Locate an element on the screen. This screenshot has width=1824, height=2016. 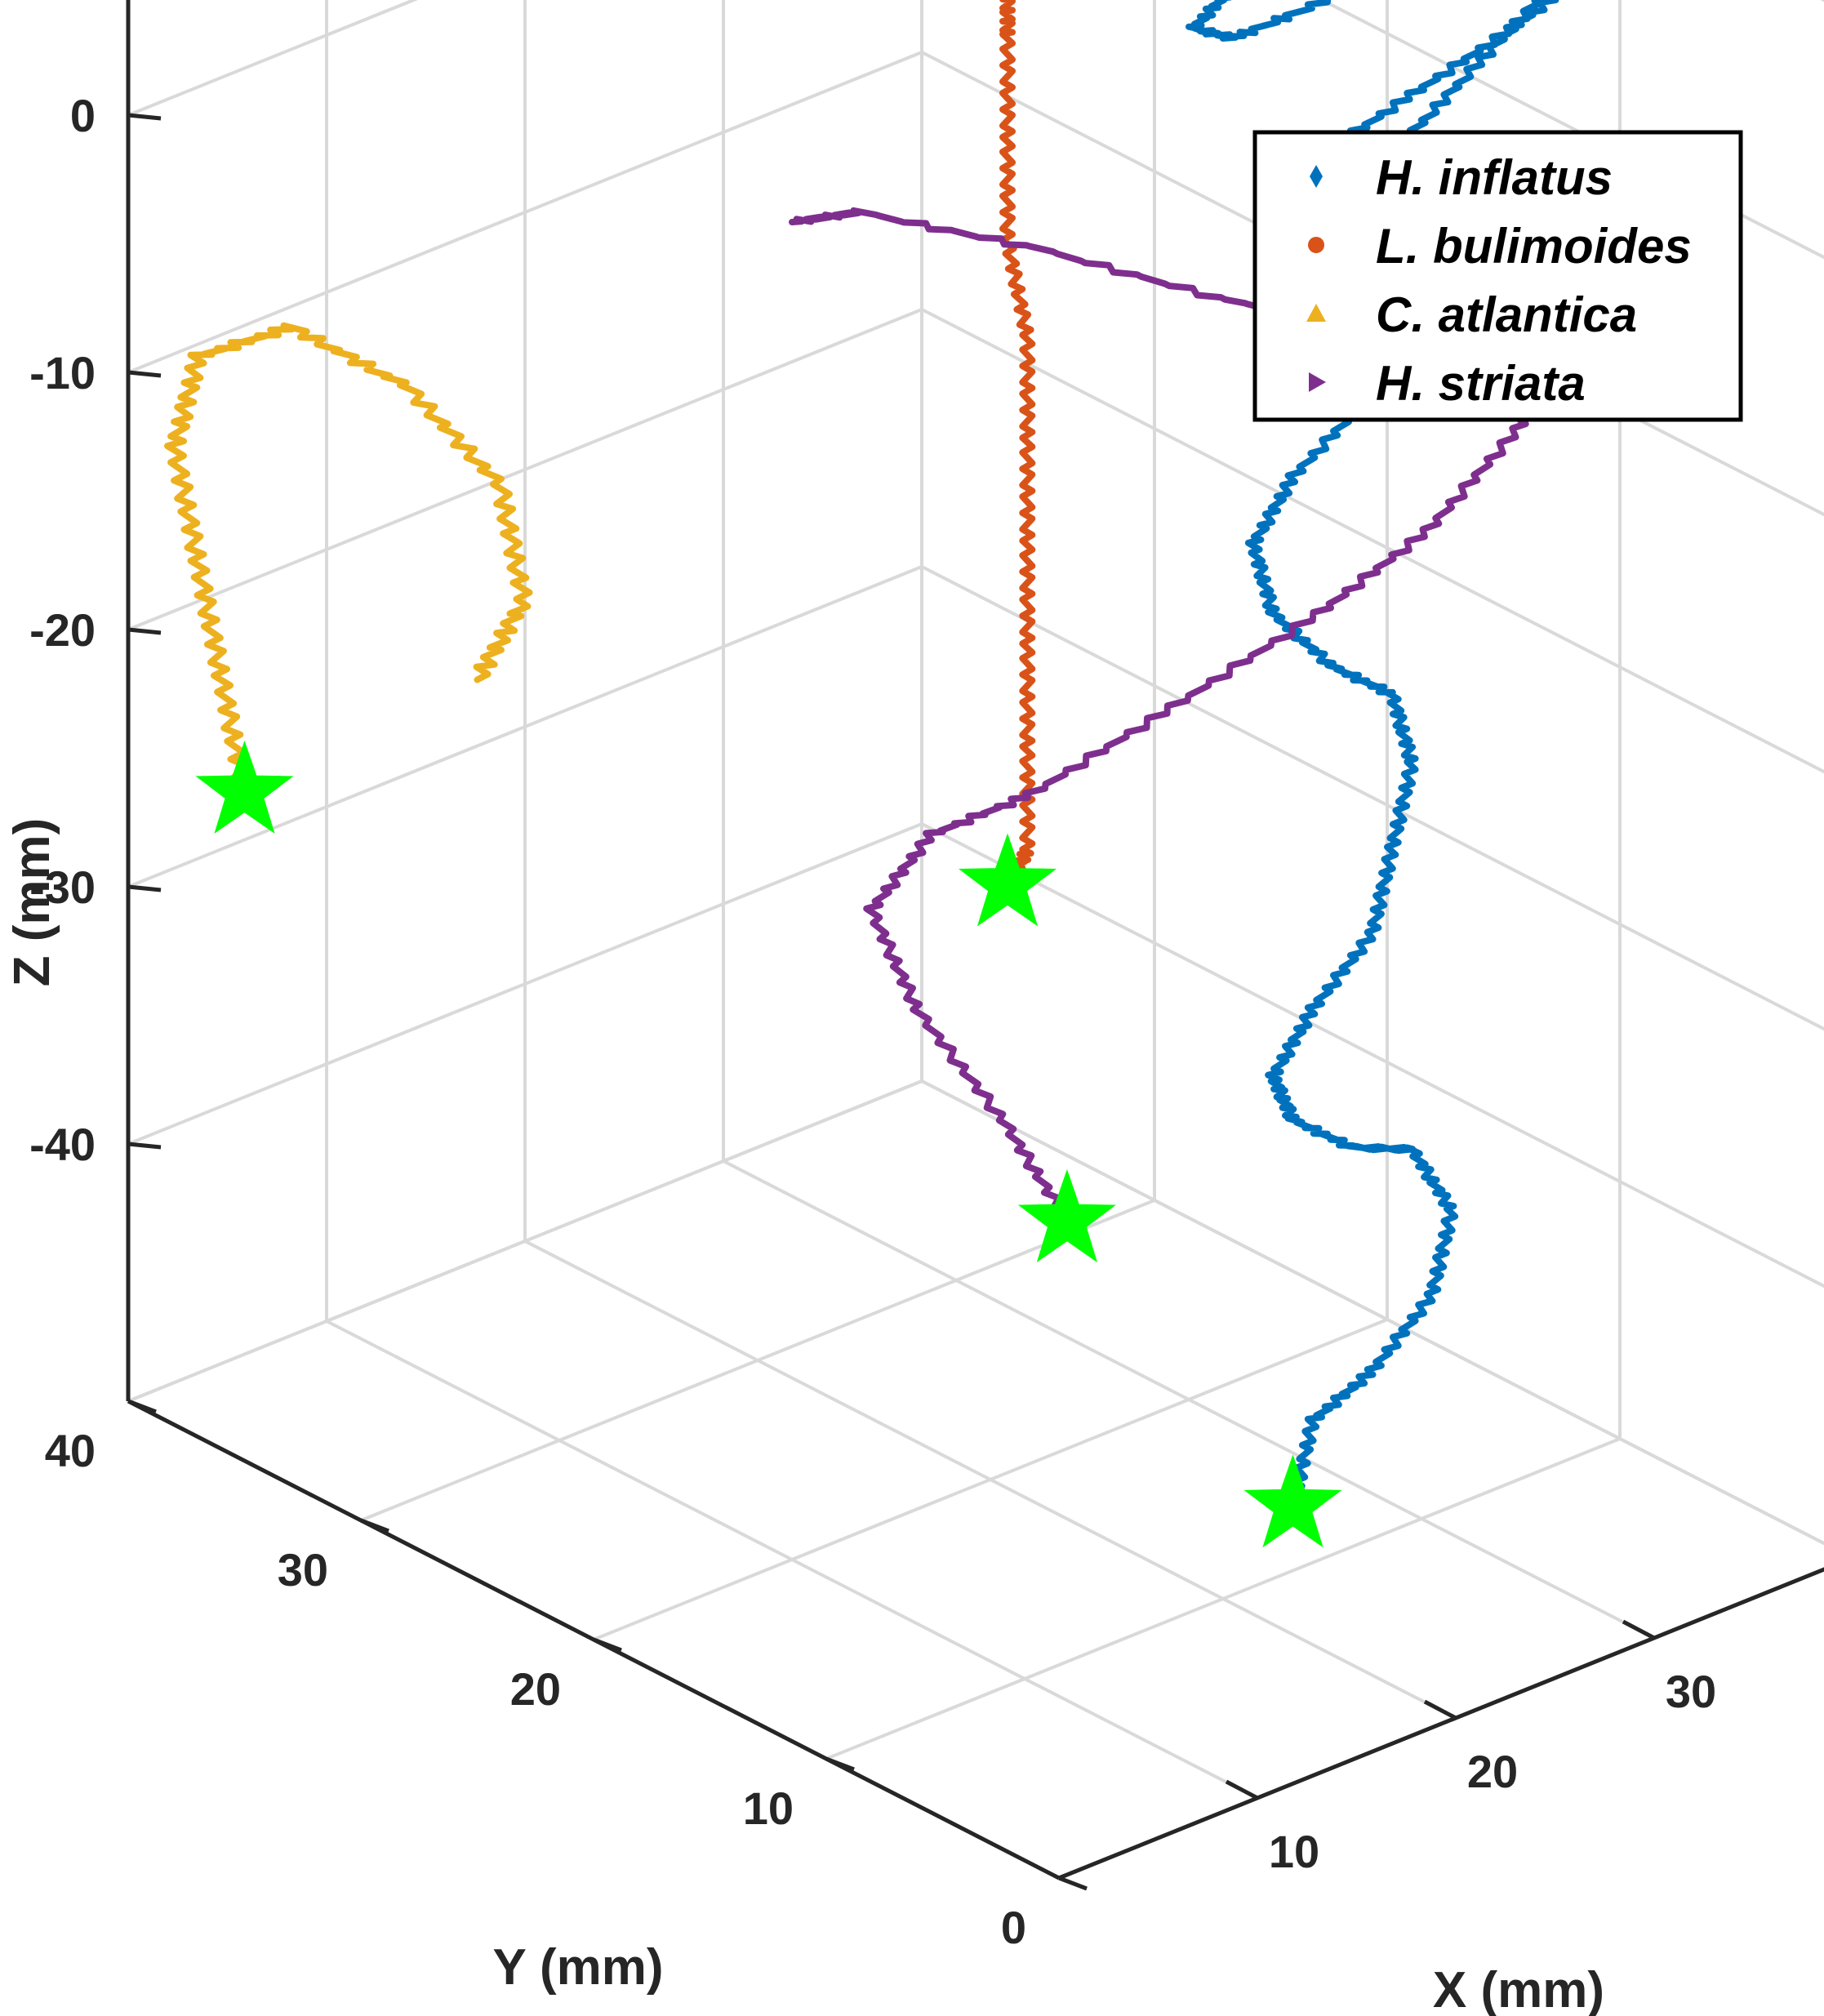
legend-marker-diamond is located at coordinates (1316, 176).